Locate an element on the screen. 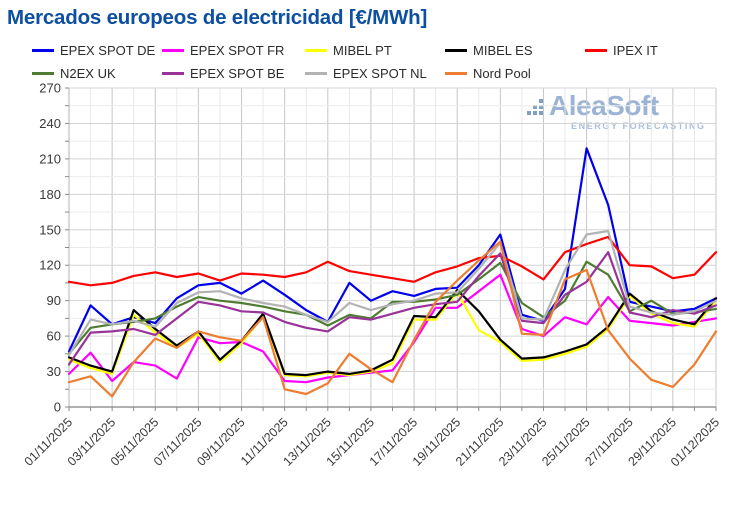 This screenshot has height=509, width=730. y-axis-label: 180 is located at coordinates (50, 194).